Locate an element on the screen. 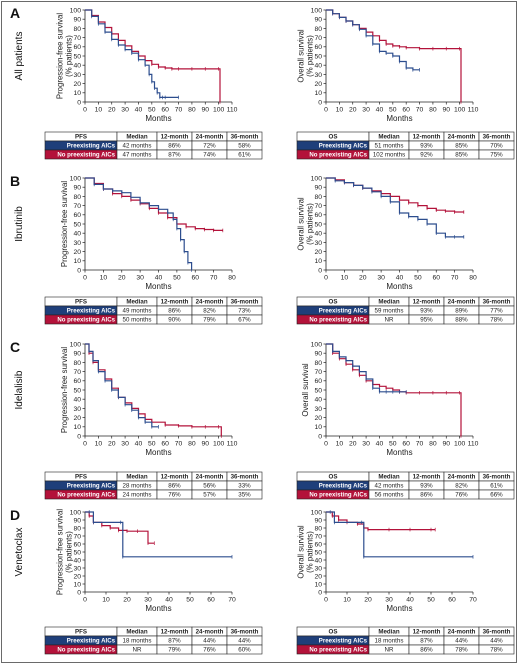 Image resolution: width=520 pixels, height=666 pixels. series-line-no-preexisting is located at coordinates (153, 389).